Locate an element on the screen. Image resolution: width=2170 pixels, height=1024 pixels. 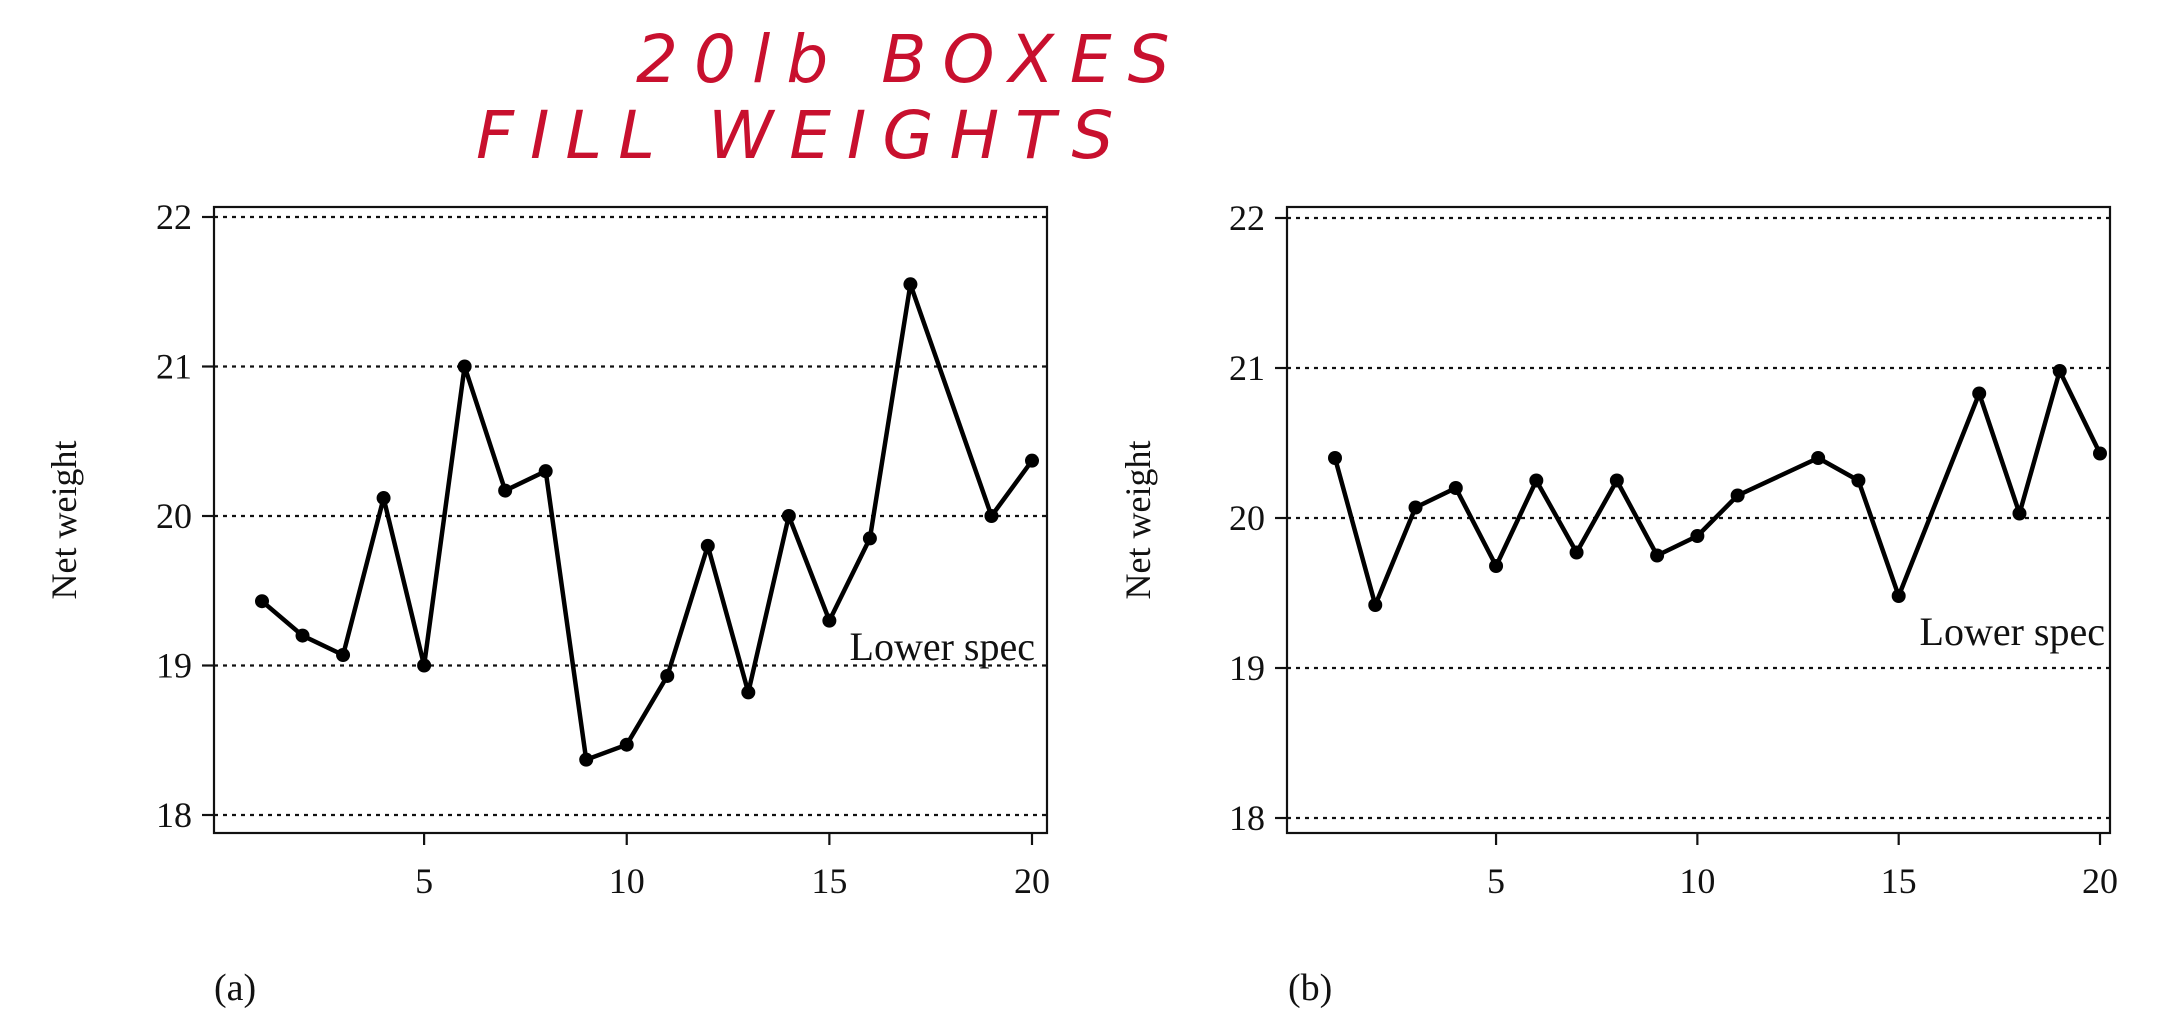
panel-label-b: (b) is located at coordinates (1310, 988).